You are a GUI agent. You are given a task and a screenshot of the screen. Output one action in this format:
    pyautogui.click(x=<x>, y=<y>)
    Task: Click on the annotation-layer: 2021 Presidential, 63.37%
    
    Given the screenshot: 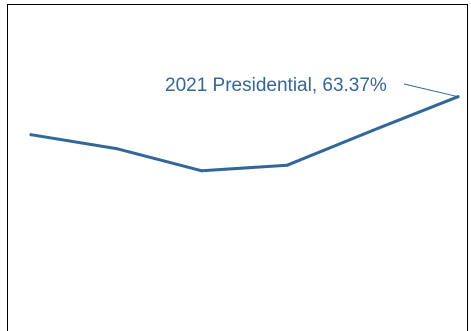 What is the action you would take?
    pyautogui.click(x=312, y=86)
    